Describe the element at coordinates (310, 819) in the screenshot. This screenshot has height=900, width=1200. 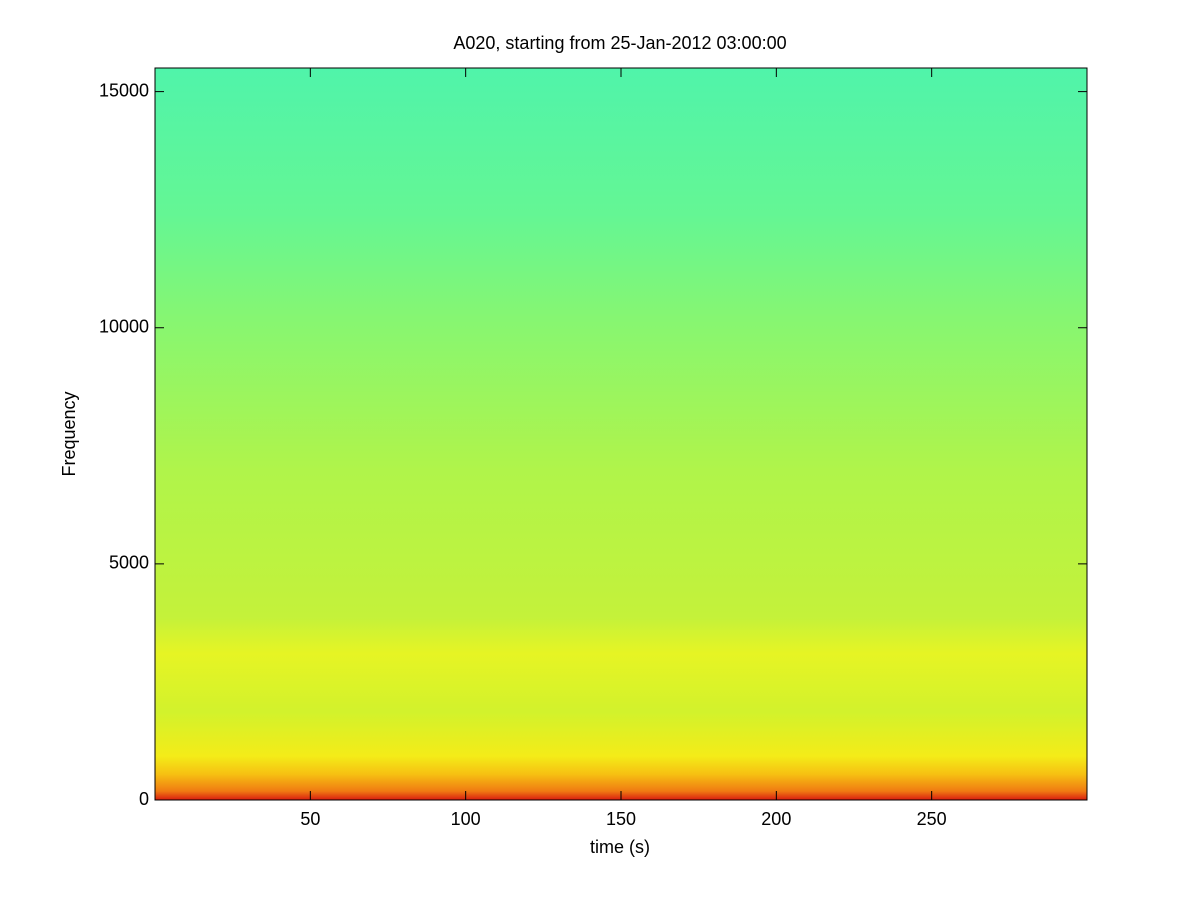
I see `x-tick-label: 50` at that location.